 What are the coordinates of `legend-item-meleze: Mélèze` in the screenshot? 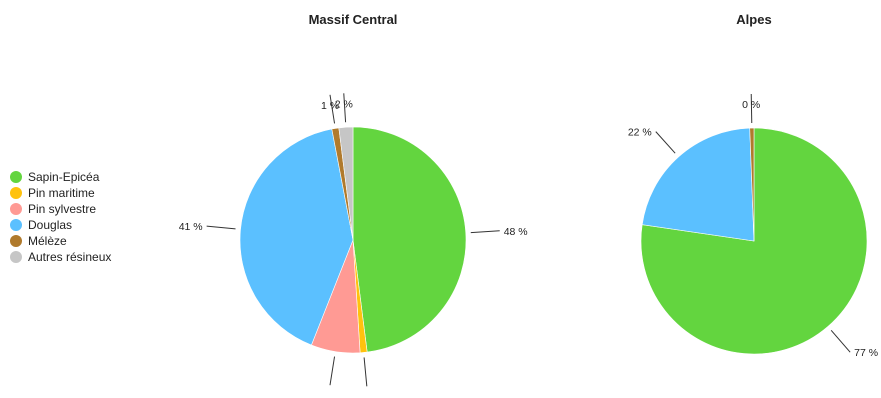 It's located at (60, 241).